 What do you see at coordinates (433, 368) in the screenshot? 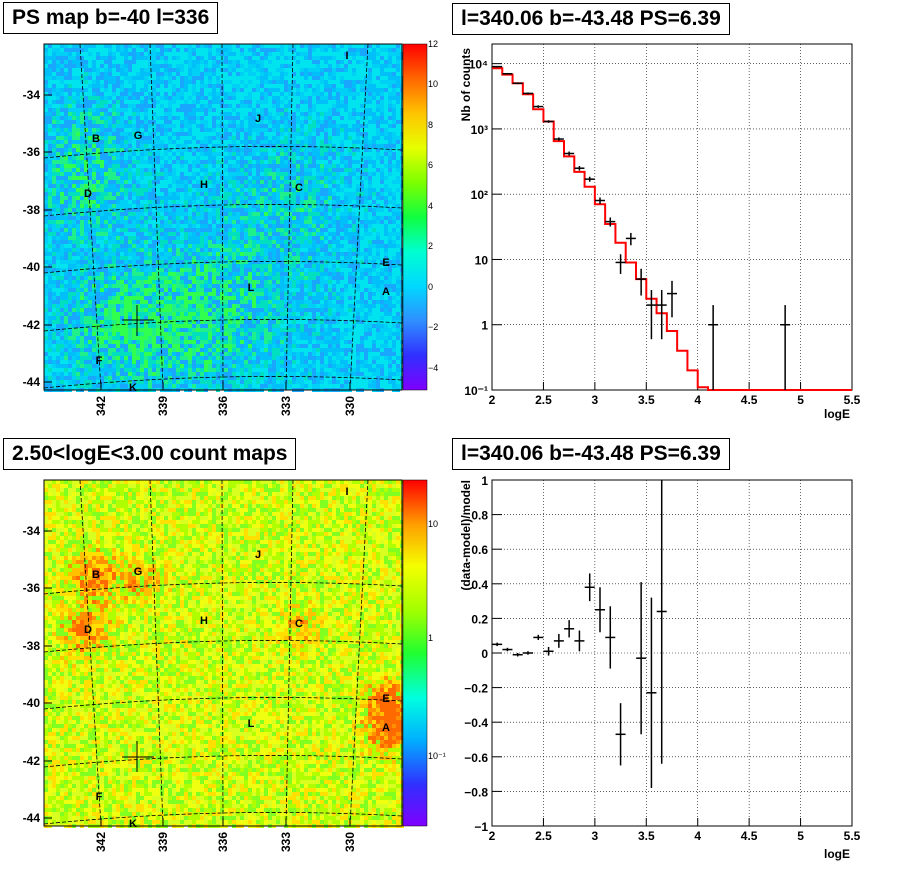
I see `colorbar-tick-label: −4` at bounding box center [433, 368].